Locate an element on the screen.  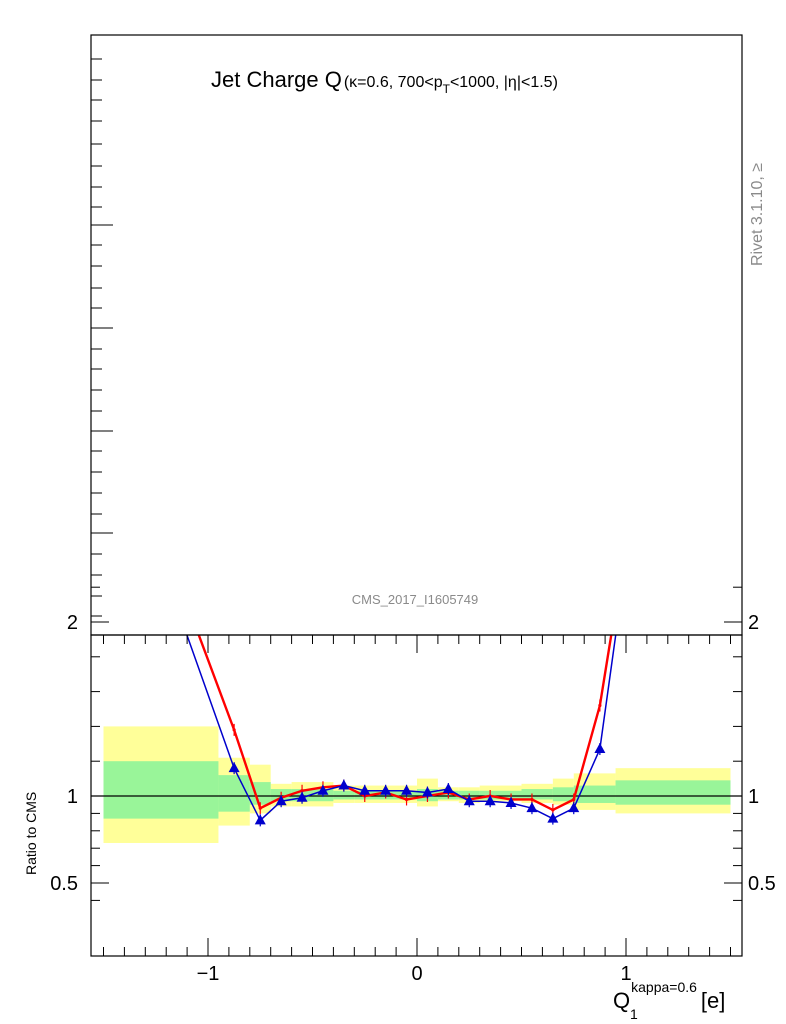
x-tick-label: −1 is located at coordinates (208, 974).